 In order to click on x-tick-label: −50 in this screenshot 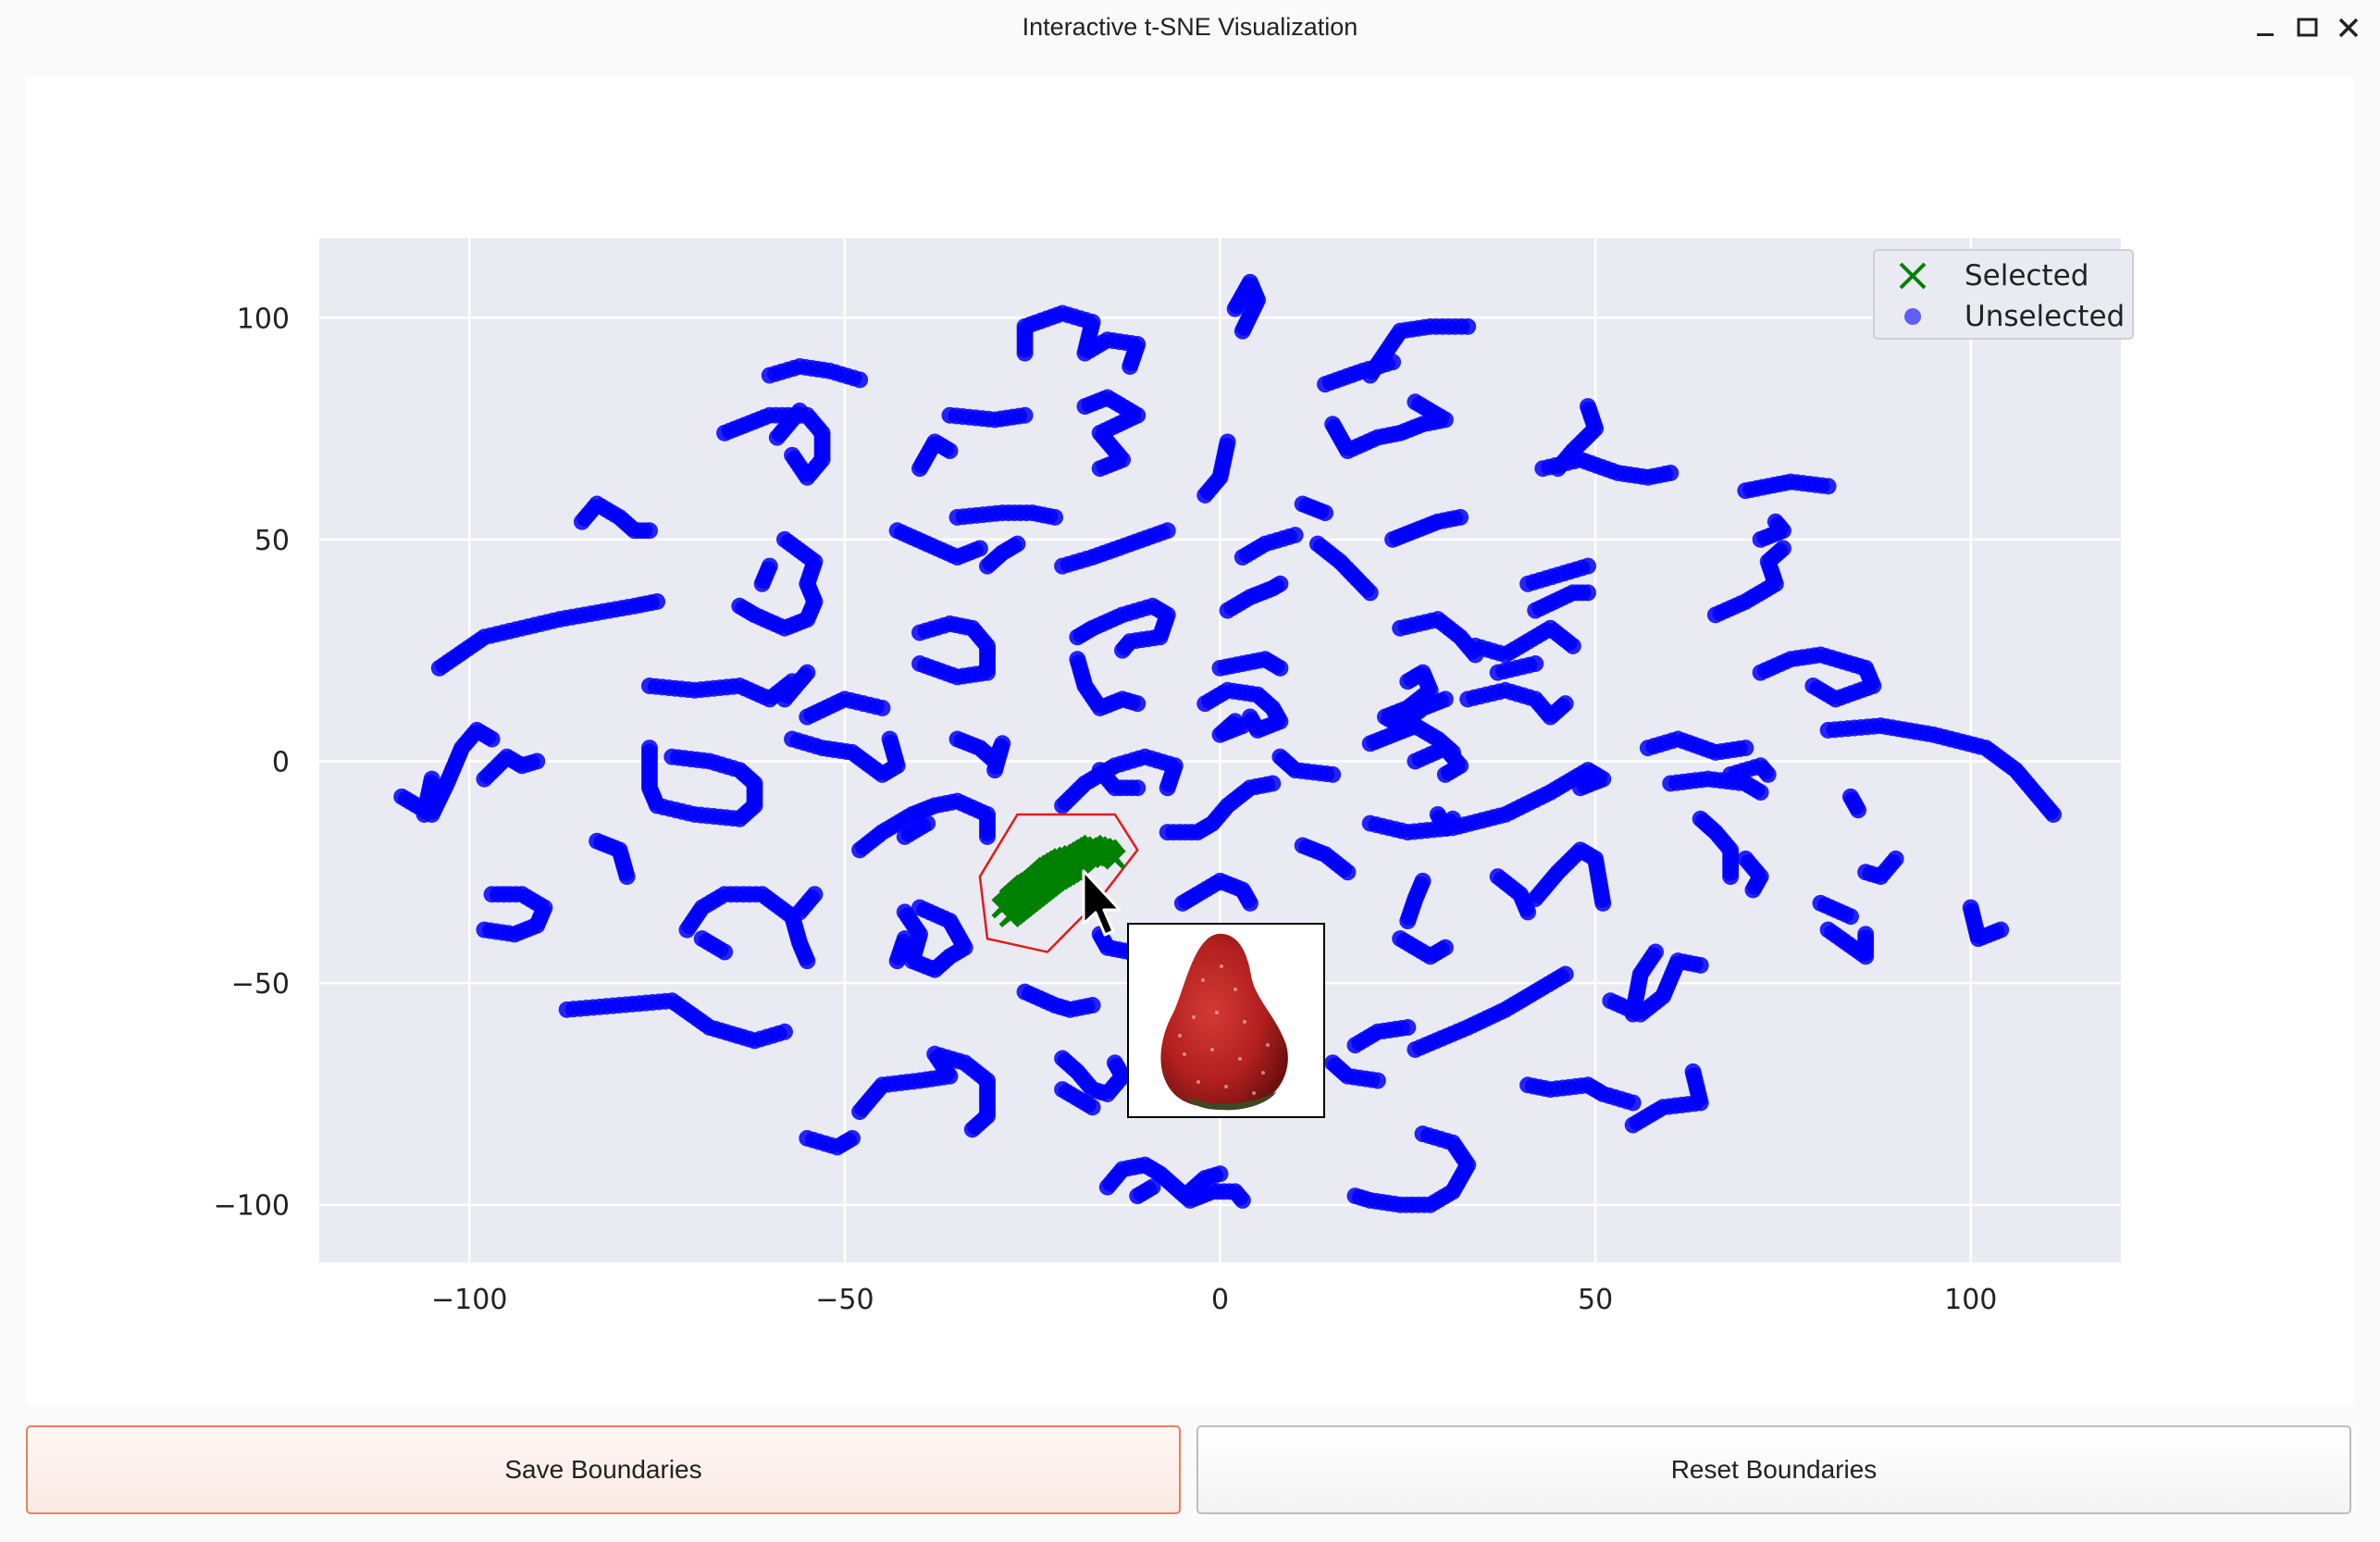, I will do `click(844, 1300)`.